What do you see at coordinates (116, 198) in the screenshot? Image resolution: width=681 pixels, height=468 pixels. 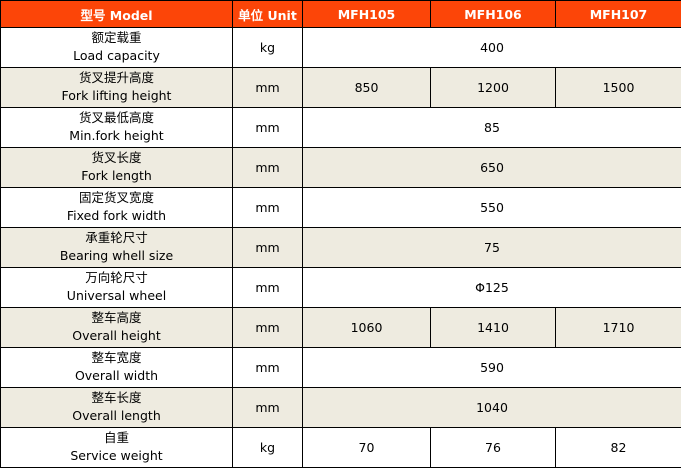 I see `param-name-zh: 固定货叉宽度` at bounding box center [116, 198].